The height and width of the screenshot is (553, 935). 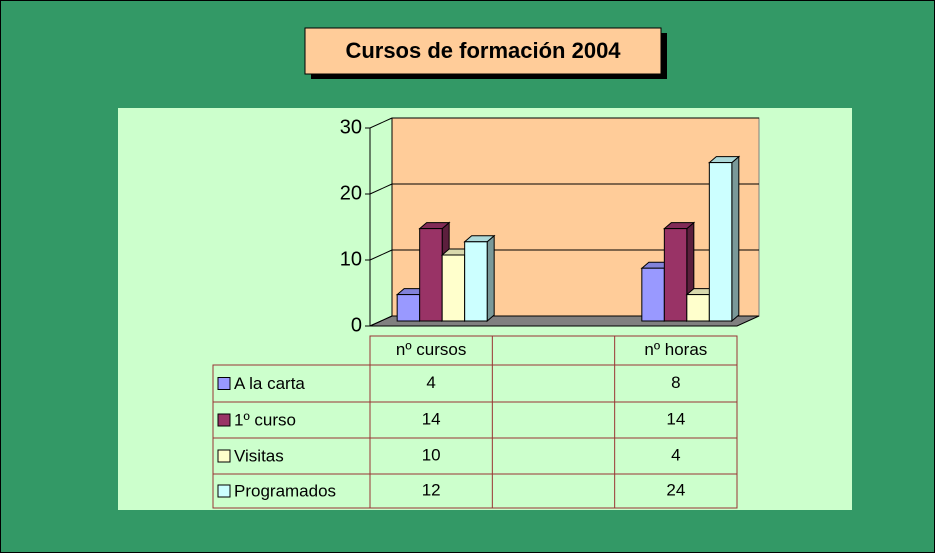 What do you see at coordinates (675, 489) in the screenshot?
I see `table-value: 24` at bounding box center [675, 489].